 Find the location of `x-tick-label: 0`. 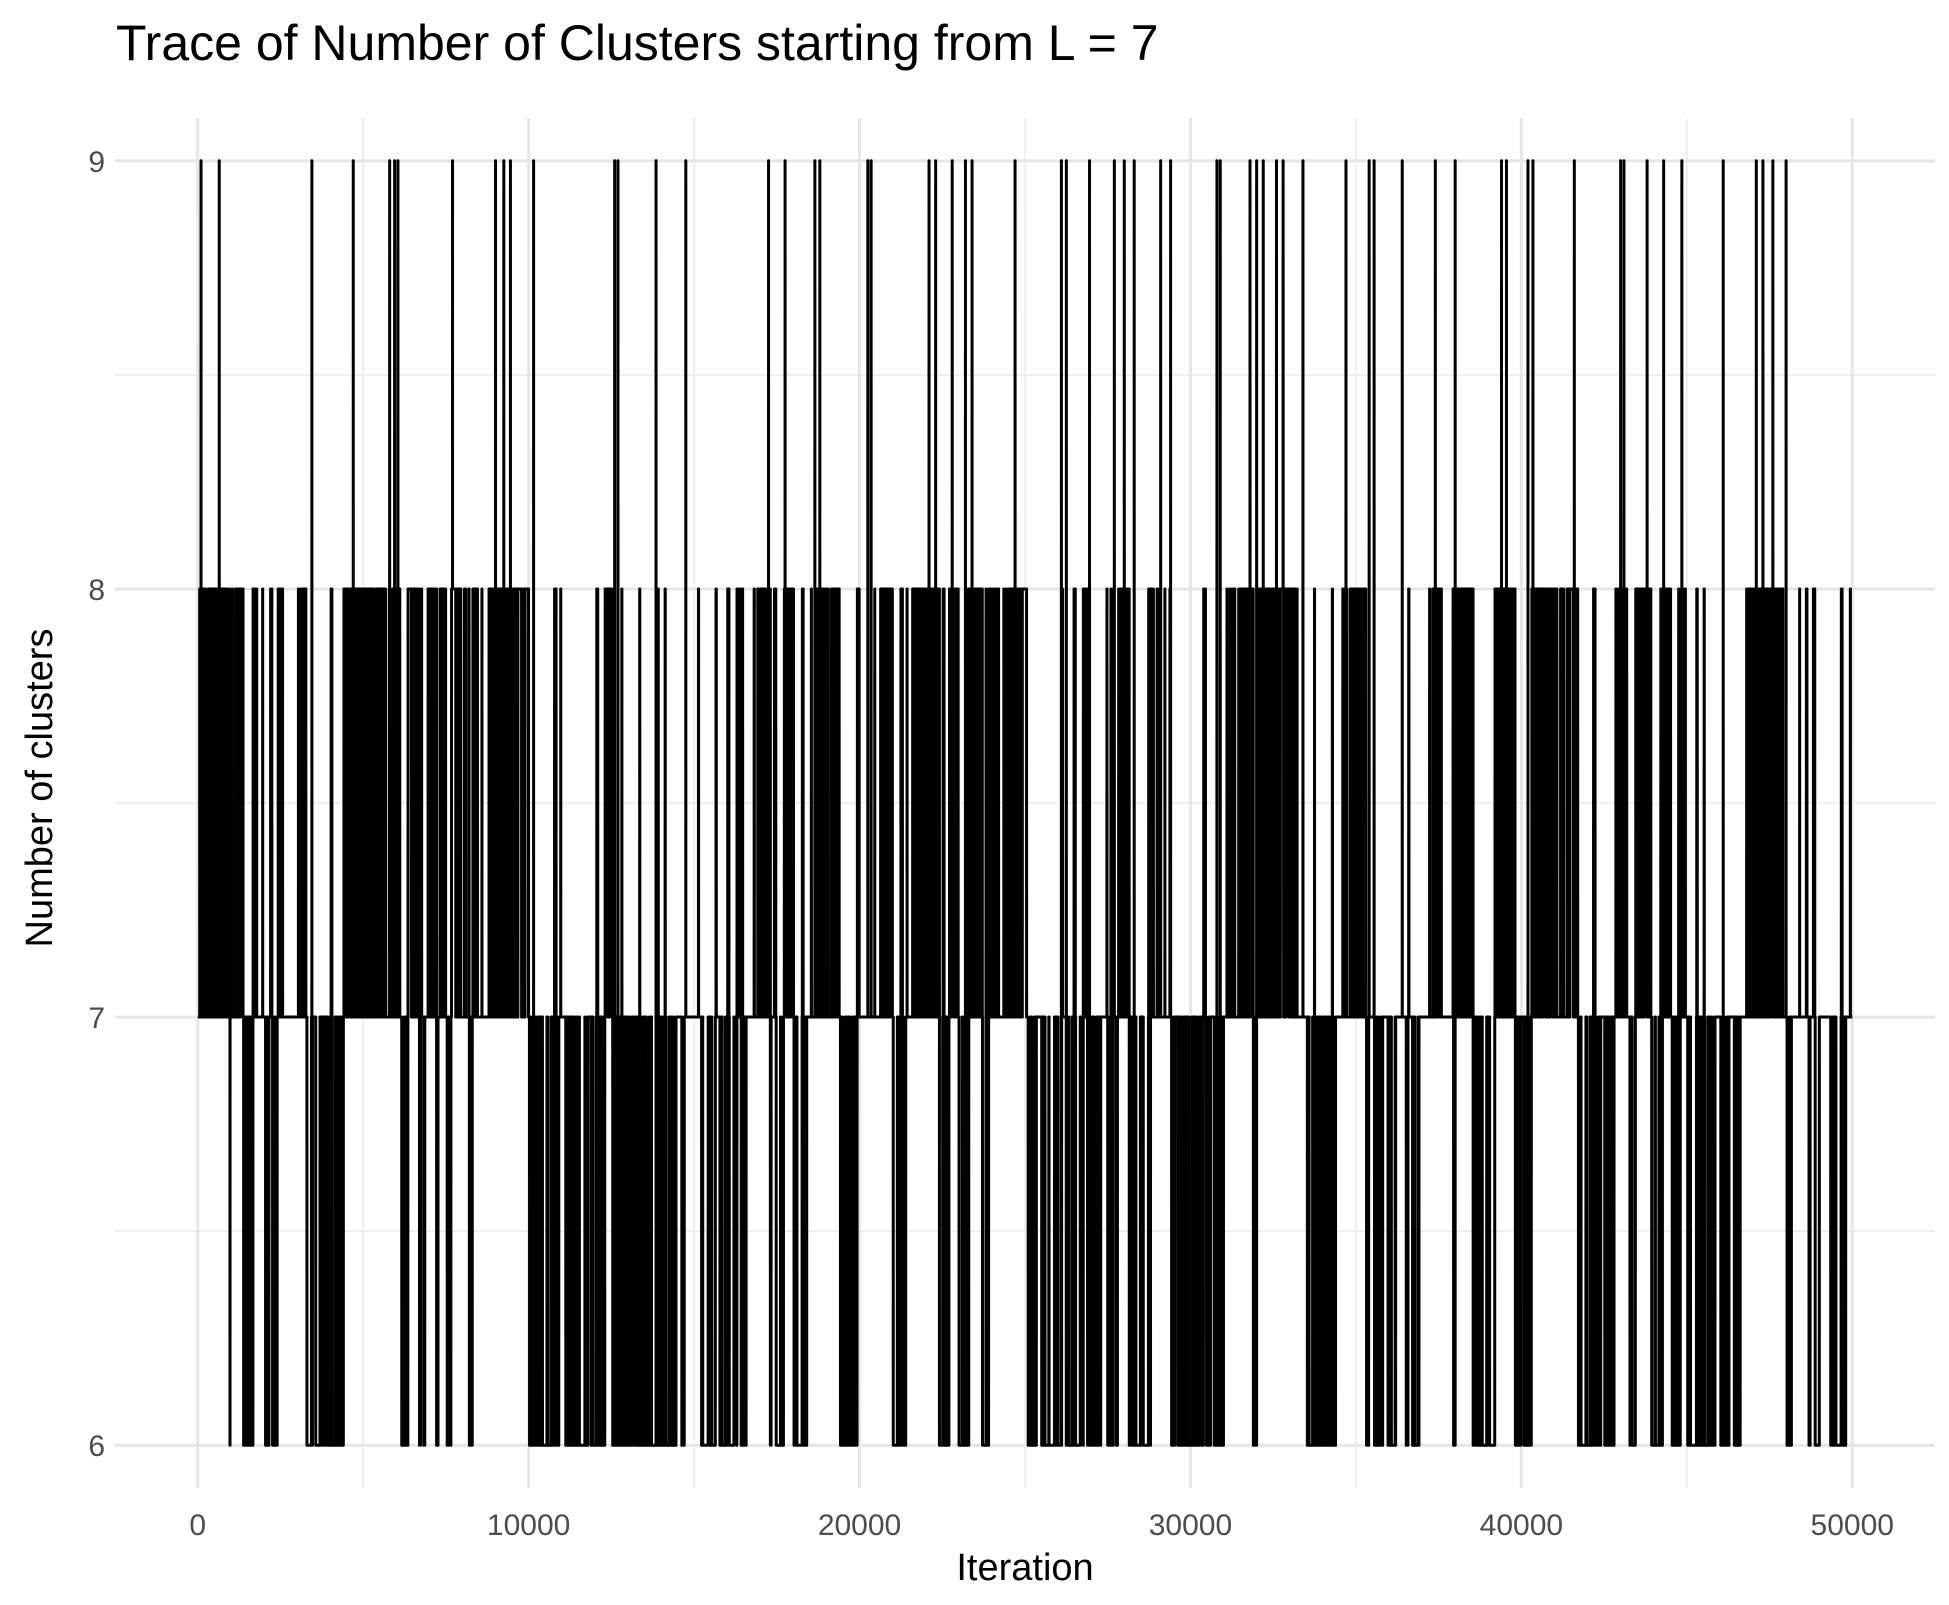

x-tick-label: 0 is located at coordinates (197, 1525).